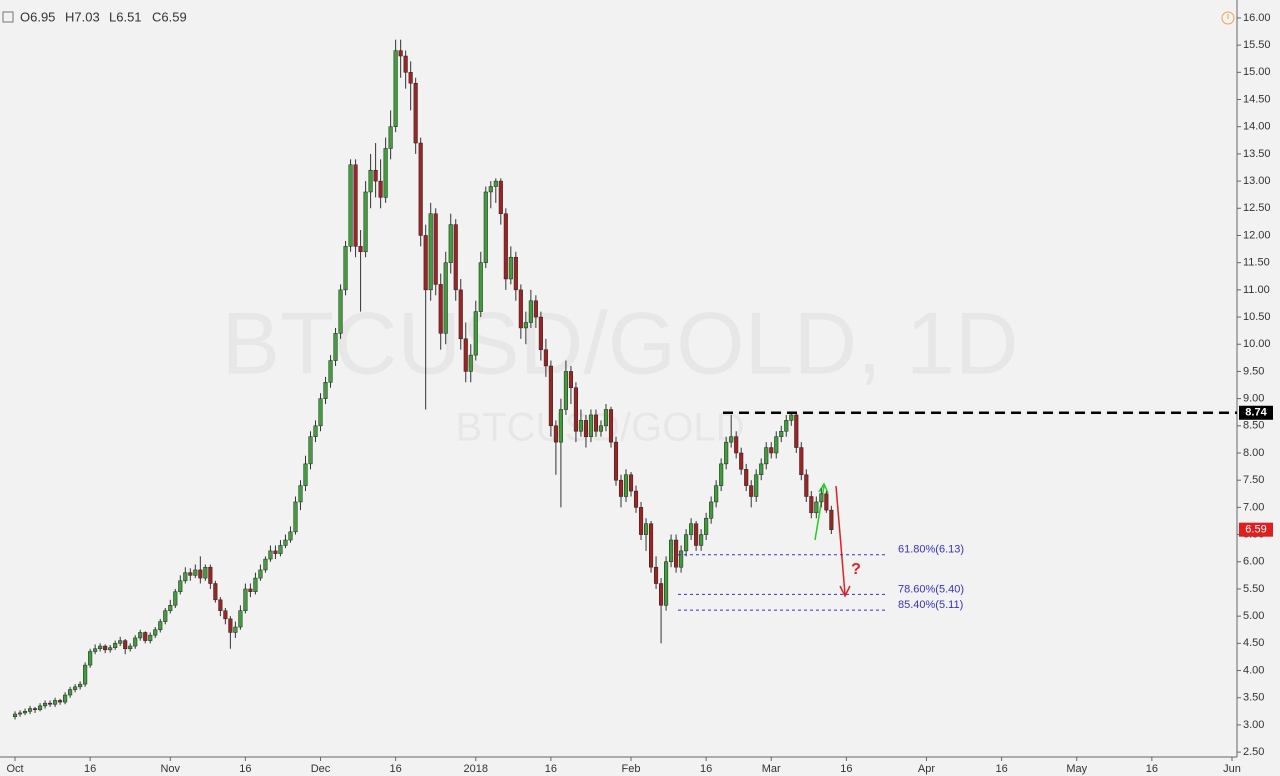 The width and height of the screenshot is (1280, 776). What do you see at coordinates (1257, 235) in the screenshot?
I see `y-tick-label: 12.00` at bounding box center [1257, 235].